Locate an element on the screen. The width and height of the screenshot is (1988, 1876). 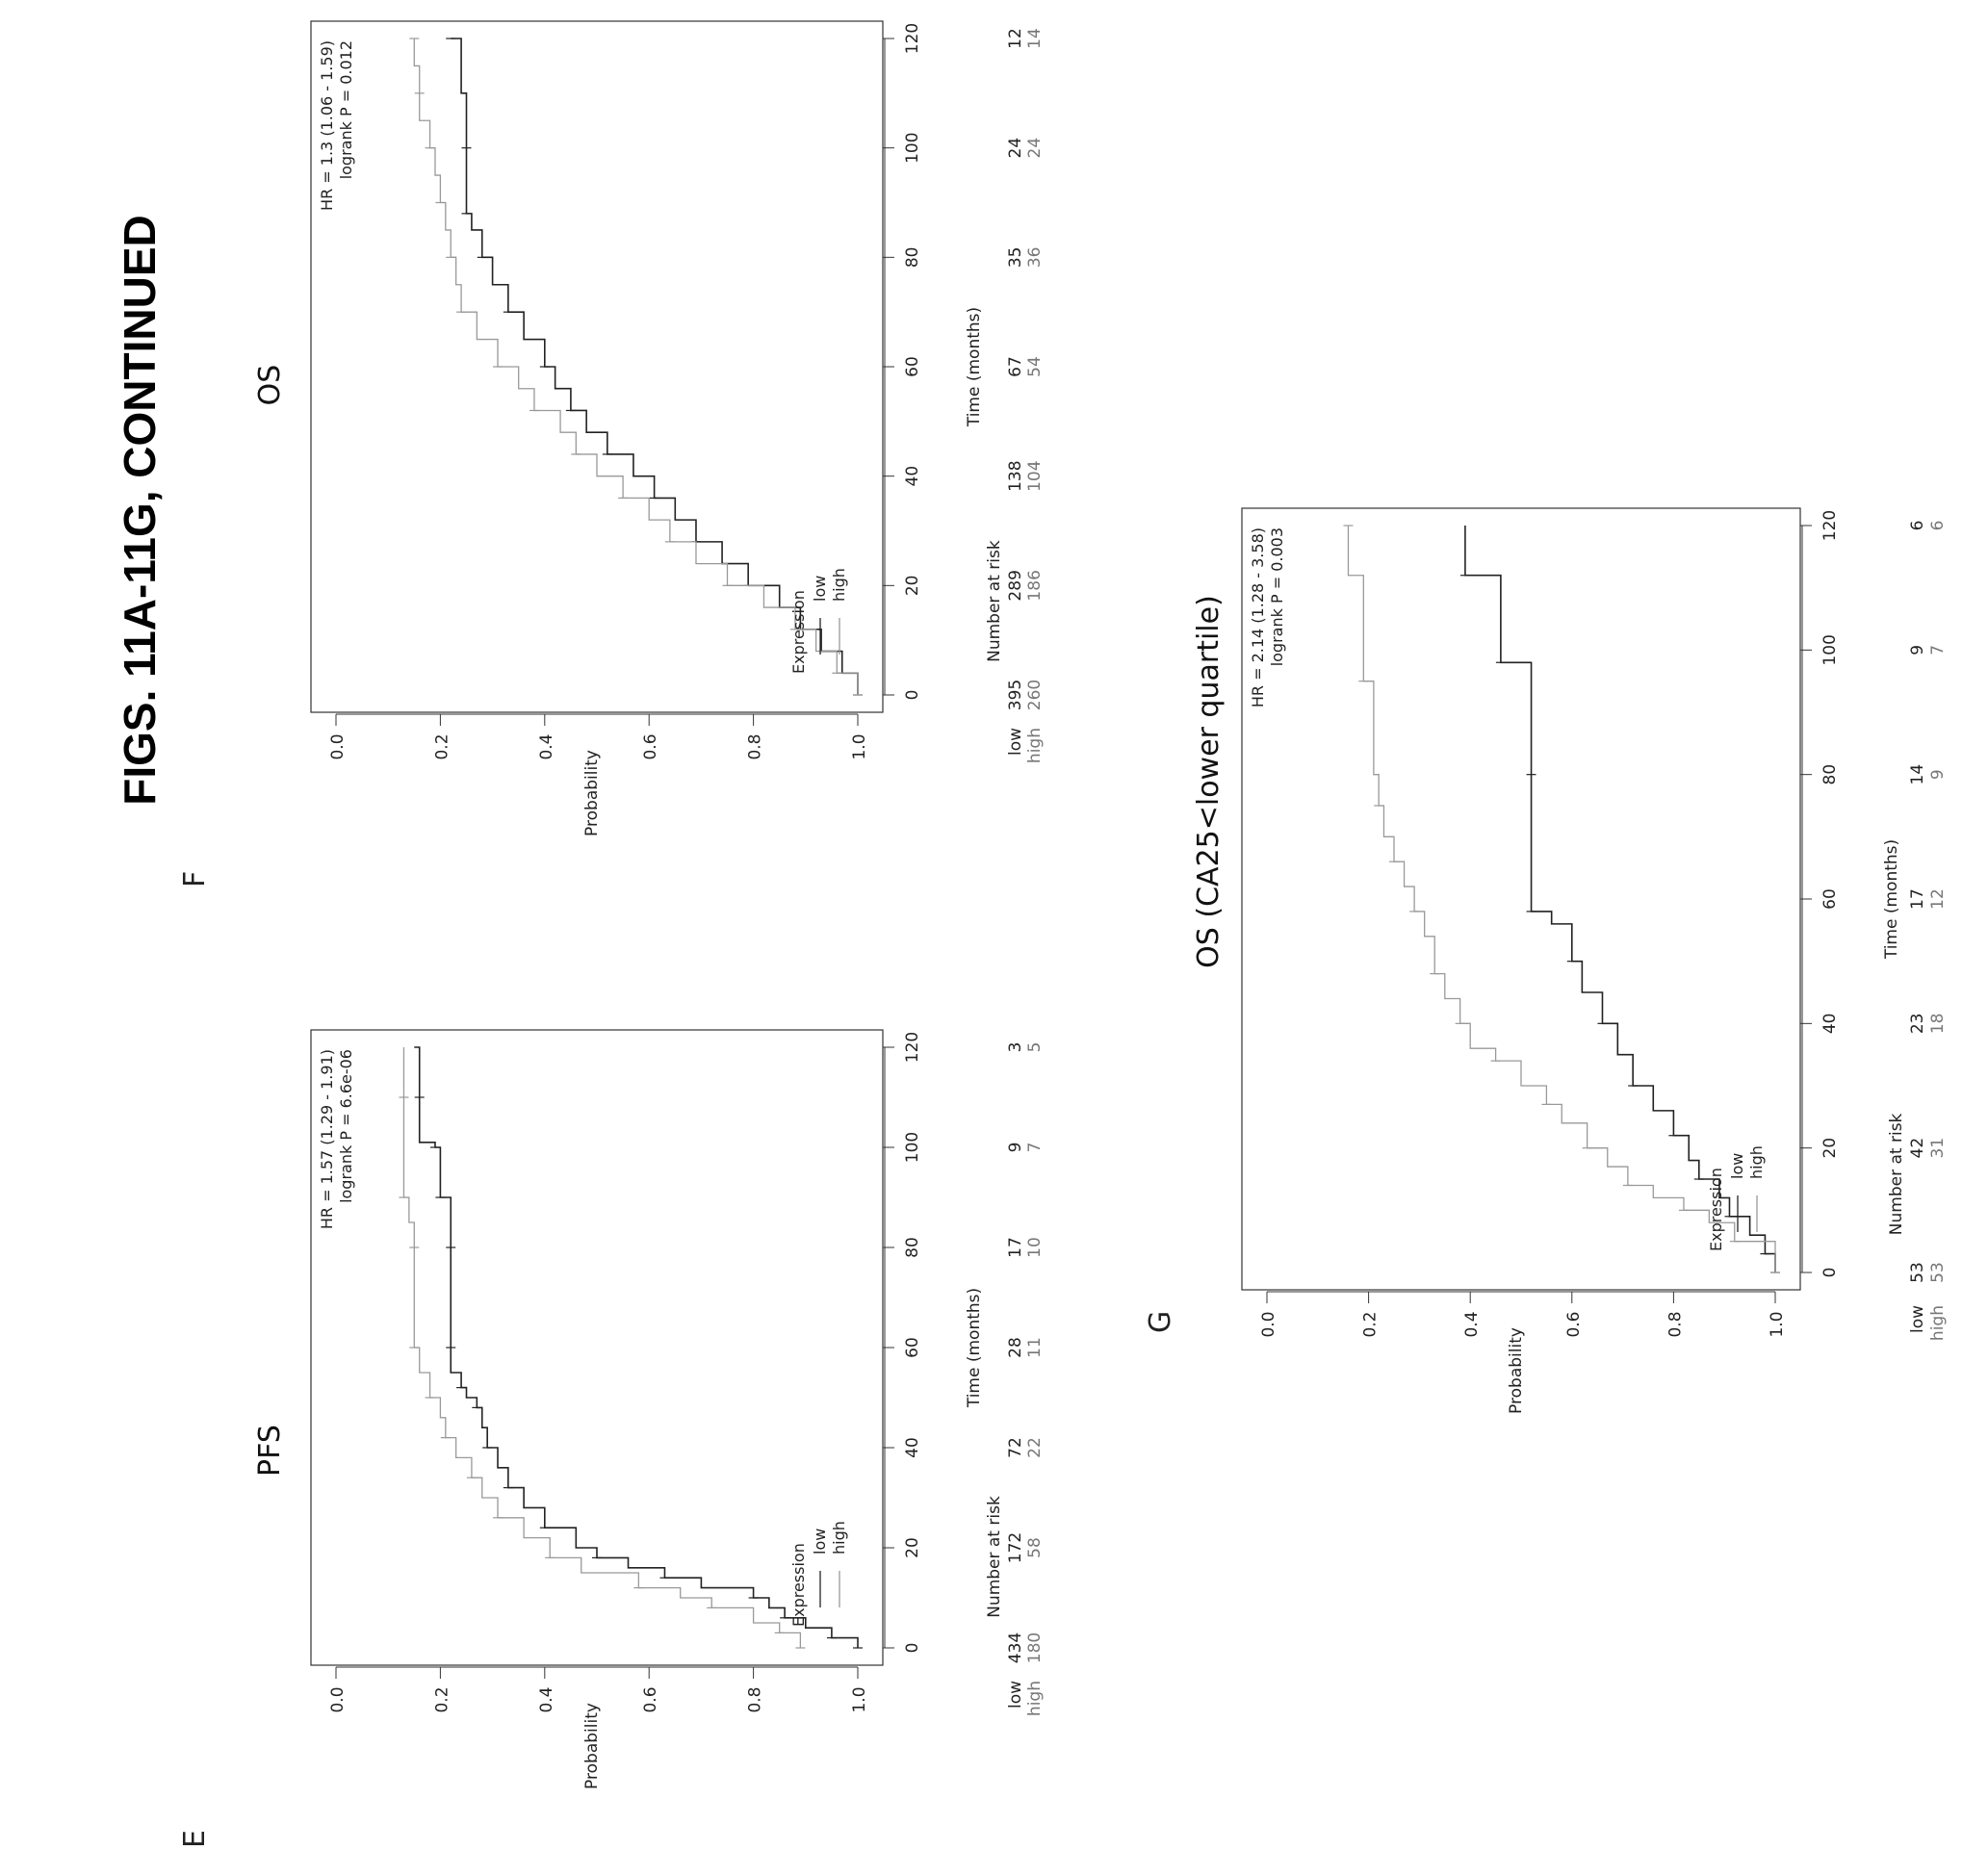
risk-cell: 5 is located at coordinates (1035, 1047).